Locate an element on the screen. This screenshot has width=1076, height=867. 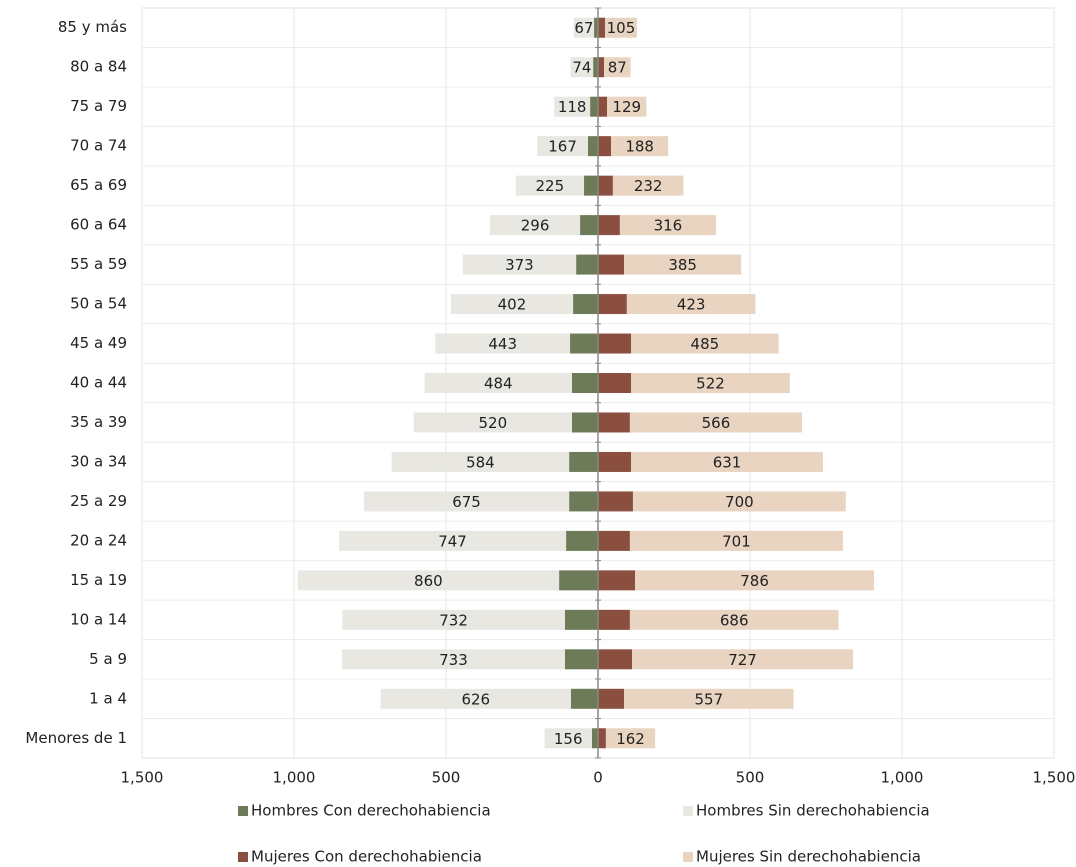
y-tick-label: Menores de 1 is located at coordinates (76, 738).